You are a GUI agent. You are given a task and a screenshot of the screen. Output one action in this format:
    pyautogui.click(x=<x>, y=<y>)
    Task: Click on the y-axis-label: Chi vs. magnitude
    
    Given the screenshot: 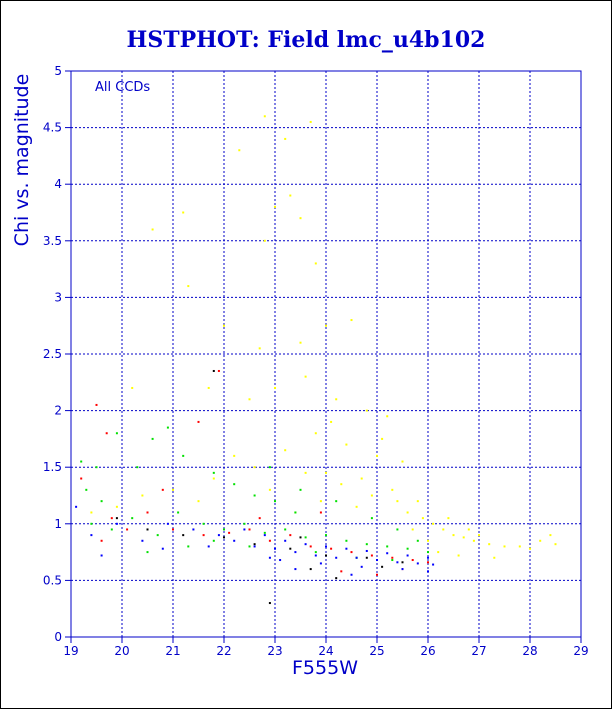 What is the action you would take?
    pyautogui.click(x=22, y=160)
    